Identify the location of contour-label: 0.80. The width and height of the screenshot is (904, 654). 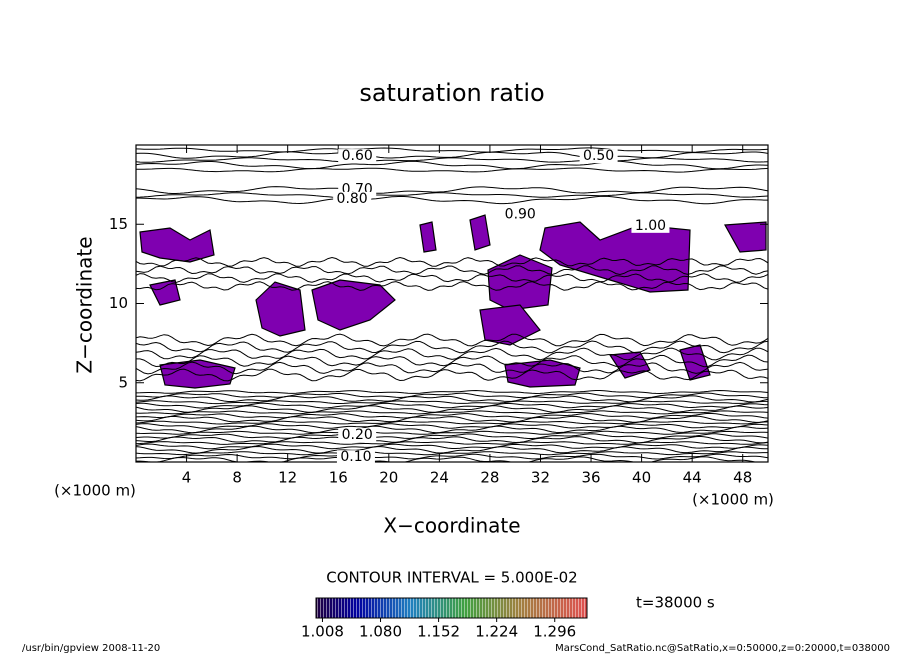
(352, 199).